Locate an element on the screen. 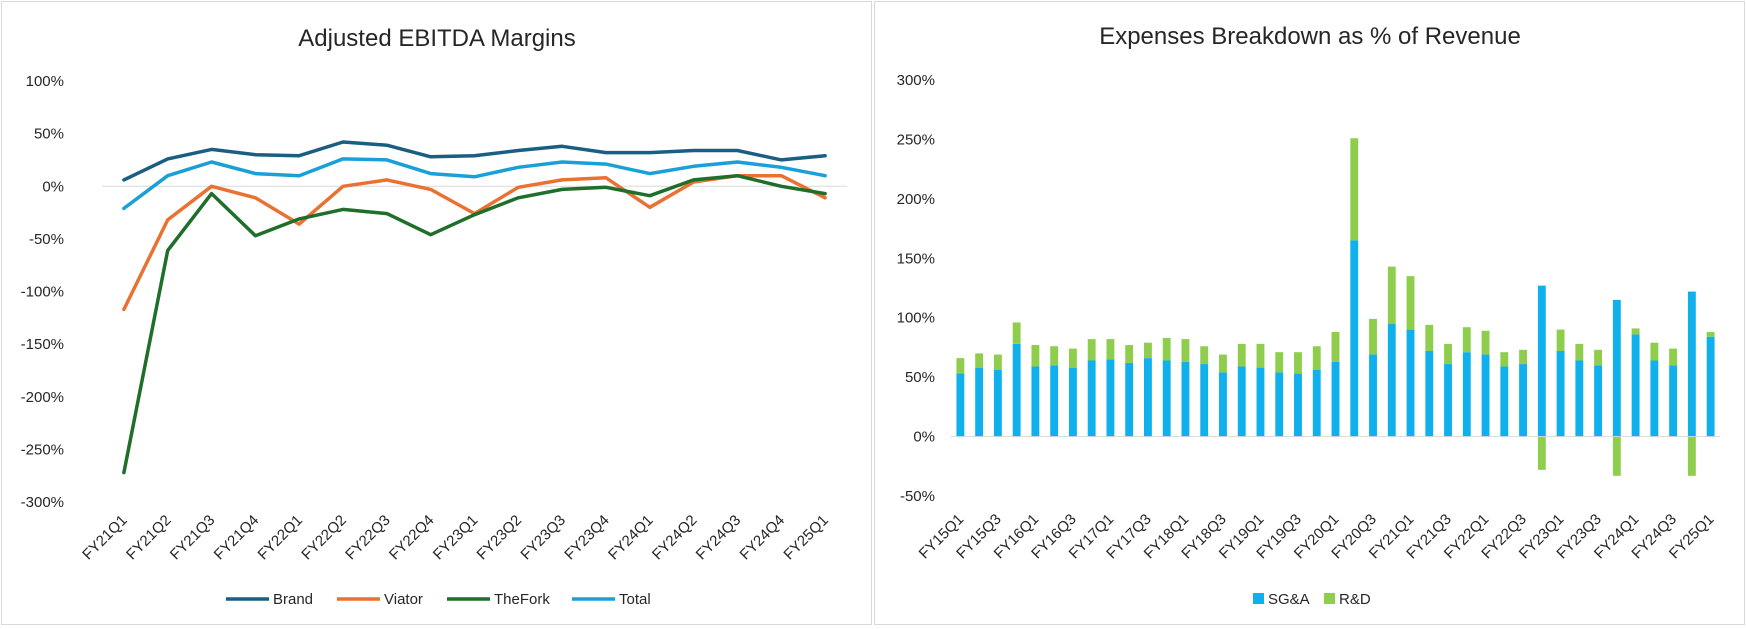 This screenshot has height=629, width=1746. legend-label-rd: R&D is located at coordinates (1355, 599).